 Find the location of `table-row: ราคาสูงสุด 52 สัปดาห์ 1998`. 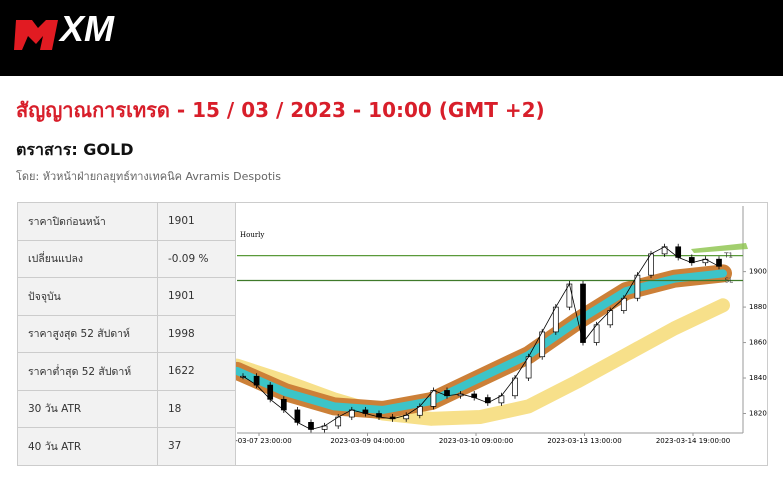

table-row: ราคาสูงสุด 52 สัปดาห์ 1998 is located at coordinates (126, 333).